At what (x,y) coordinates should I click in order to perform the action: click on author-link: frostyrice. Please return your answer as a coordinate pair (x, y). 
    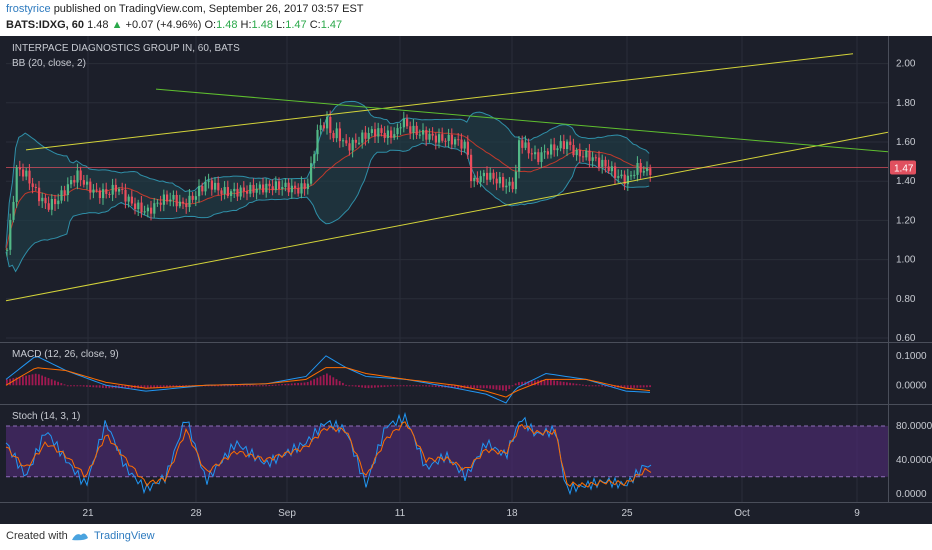
    Looking at the image, I should click on (28, 9).